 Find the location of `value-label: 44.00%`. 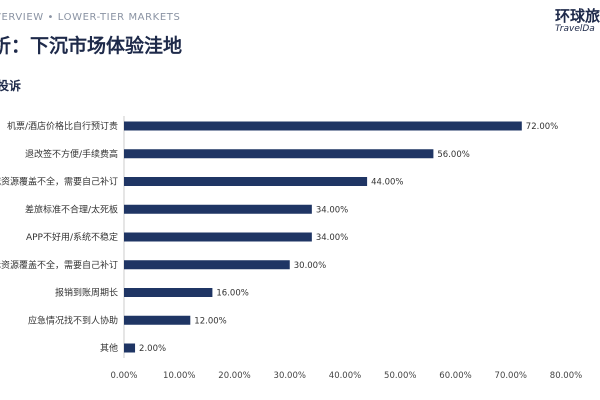

value-label: 44.00% is located at coordinates (387, 183).